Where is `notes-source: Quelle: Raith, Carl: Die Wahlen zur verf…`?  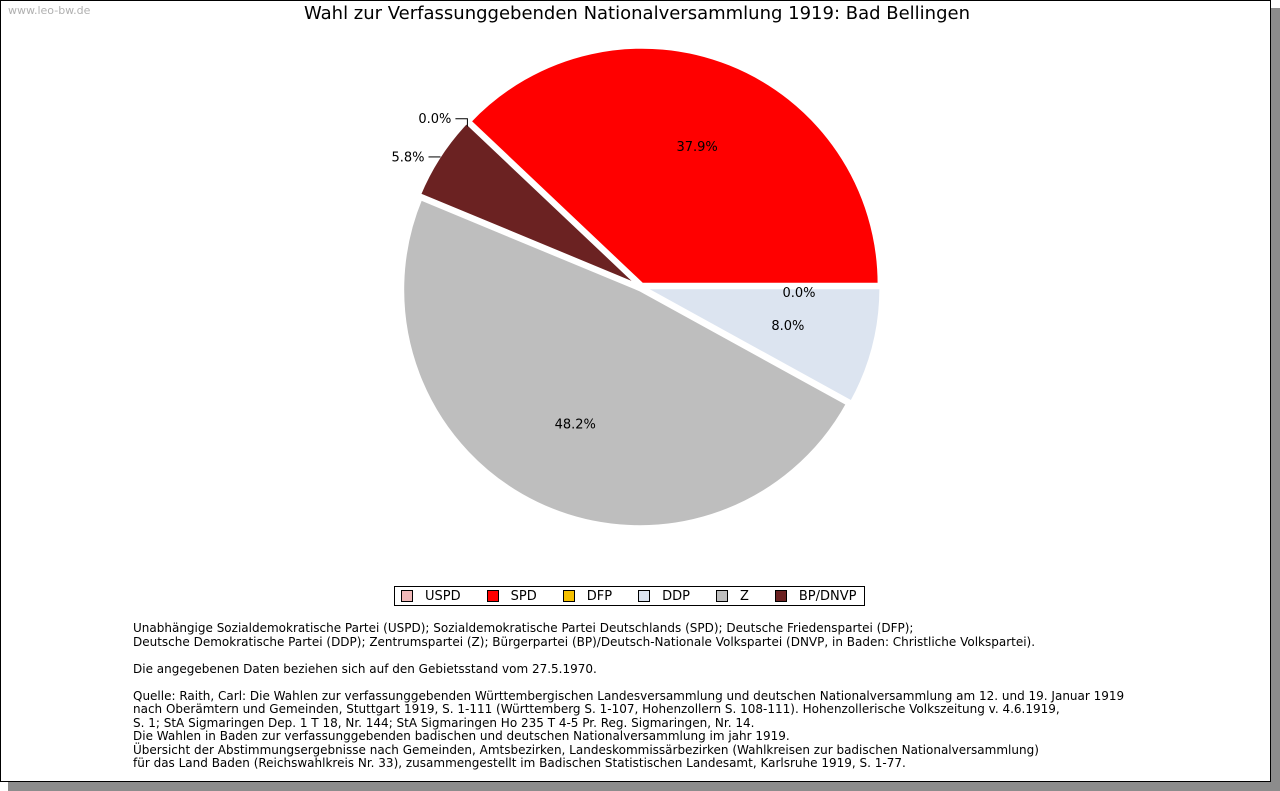
notes-source: Quelle: Raith, Carl: Die Wahlen zur verf… is located at coordinates (629, 729).